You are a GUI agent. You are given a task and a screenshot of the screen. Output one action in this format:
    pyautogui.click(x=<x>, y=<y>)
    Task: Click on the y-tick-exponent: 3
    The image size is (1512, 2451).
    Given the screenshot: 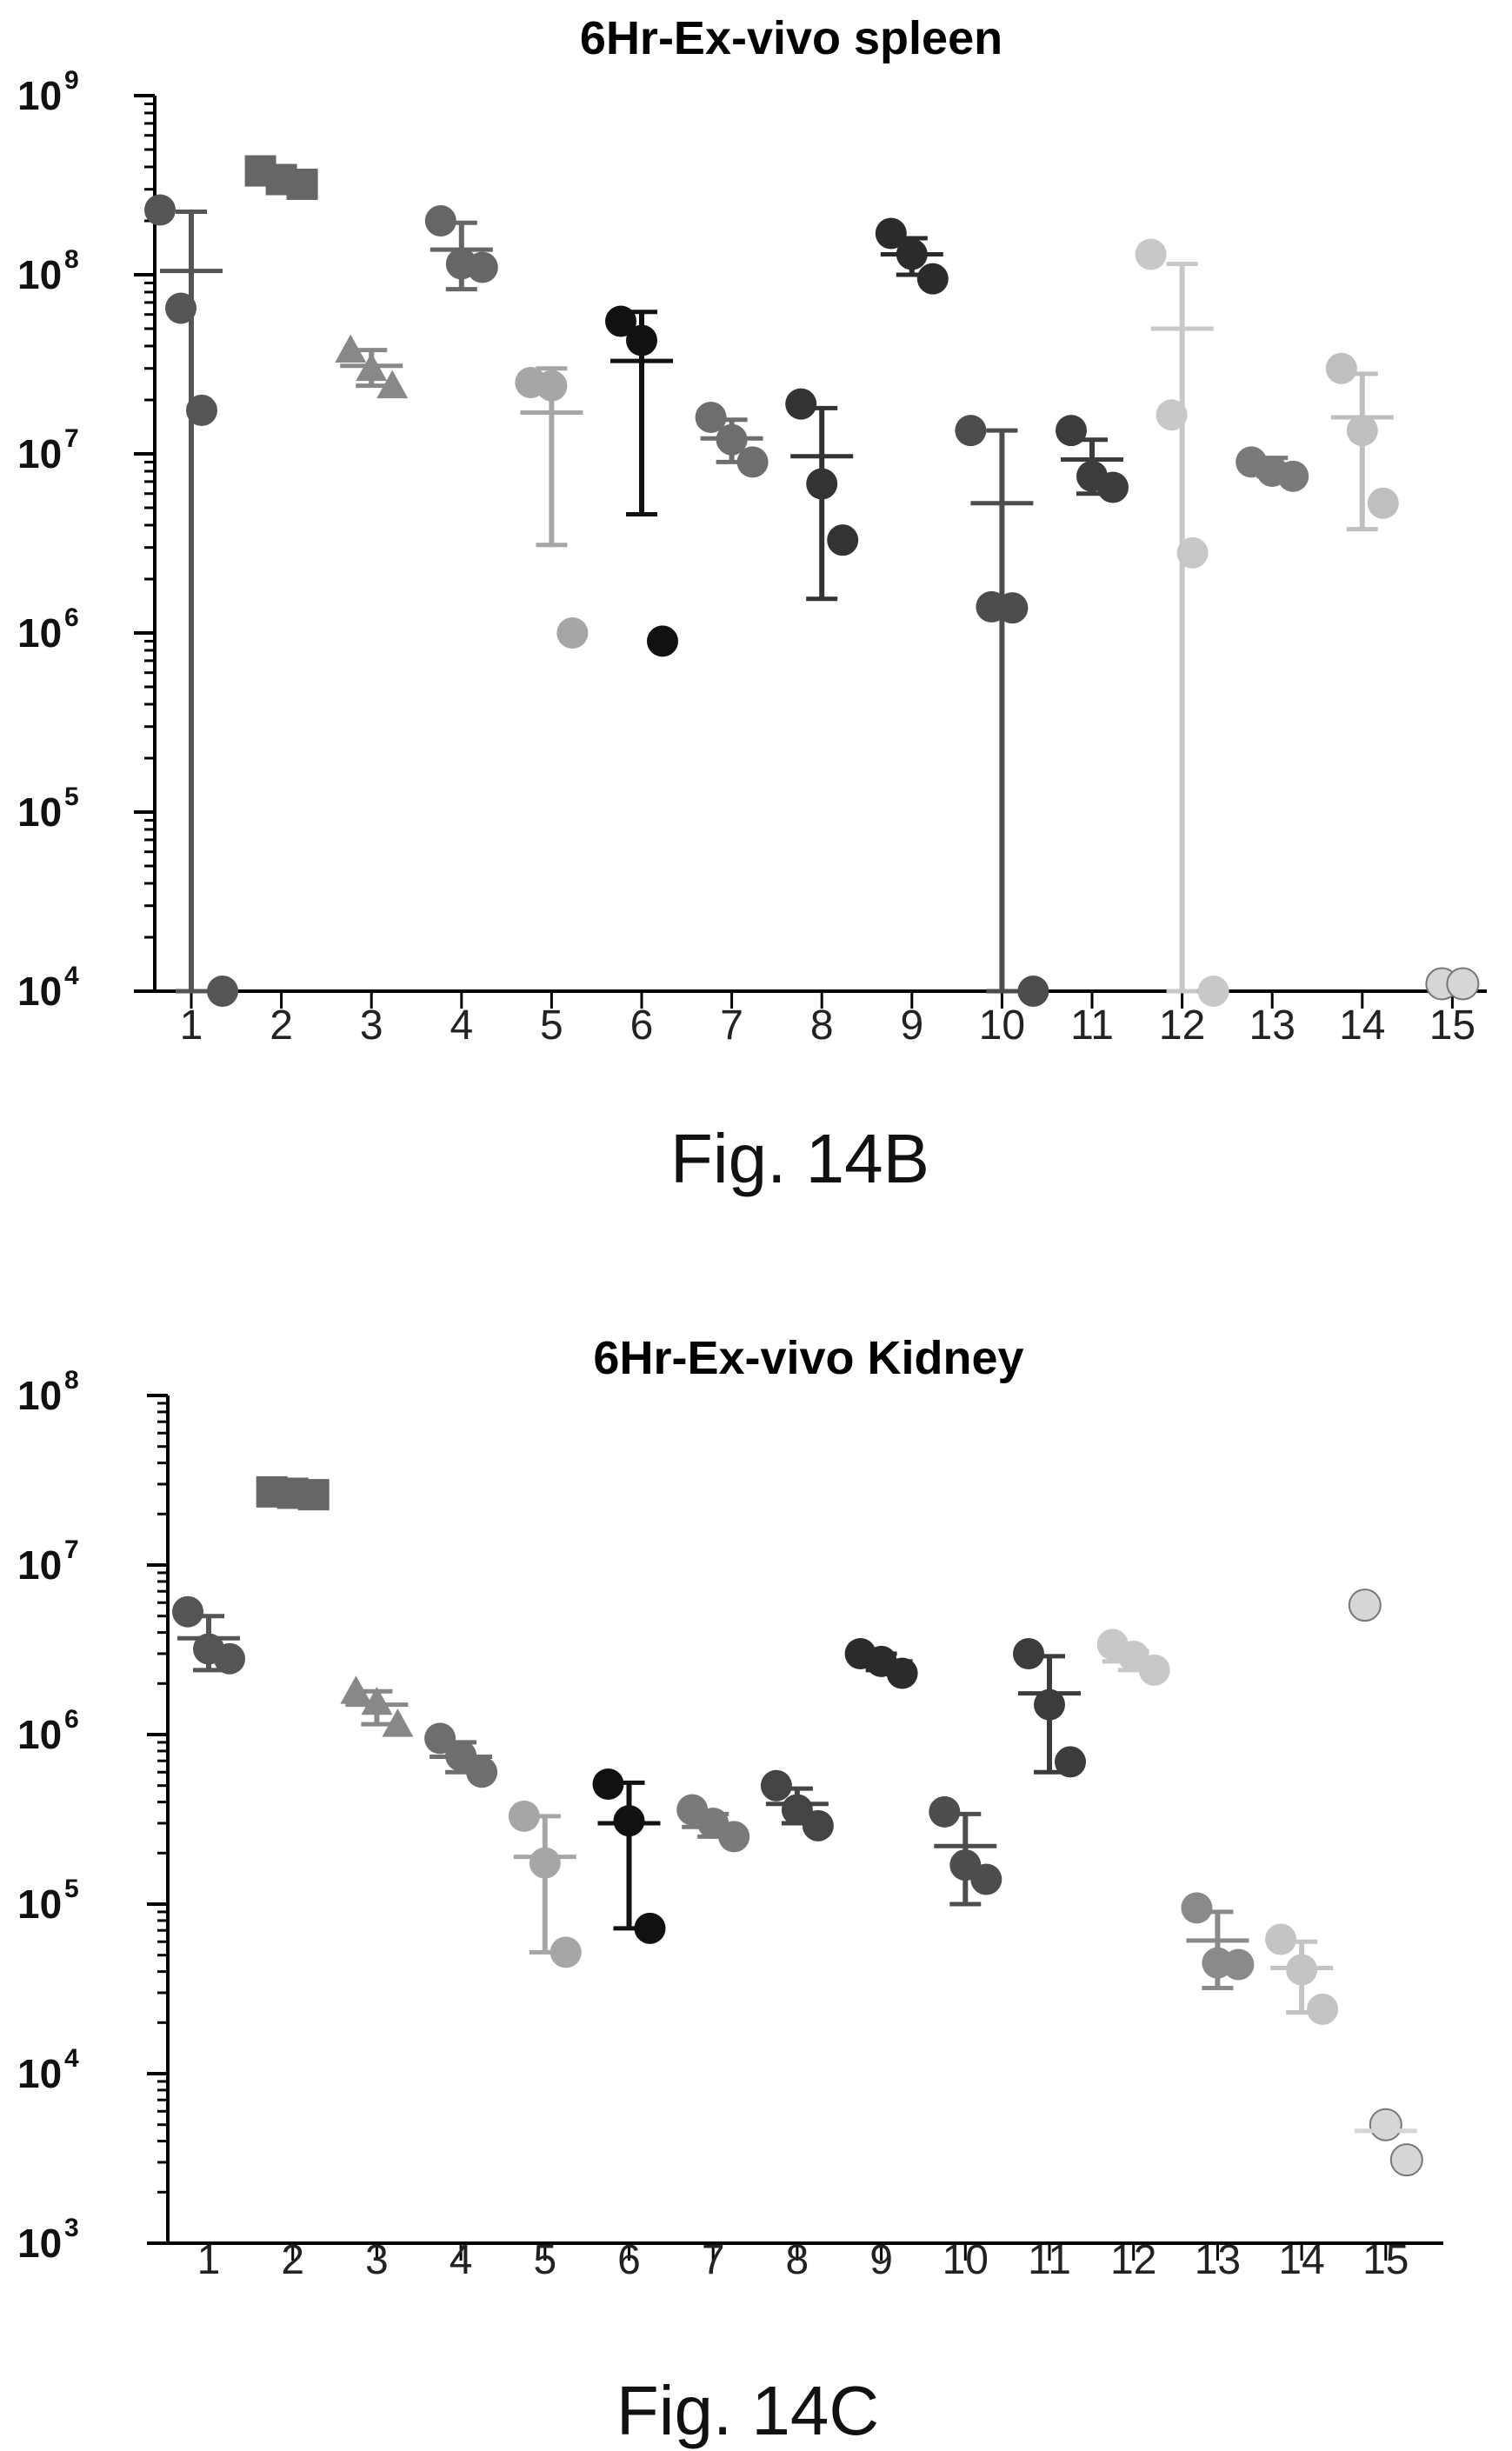 What is the action you would take?
    pyautogui.click(x=71, y=2228)
    